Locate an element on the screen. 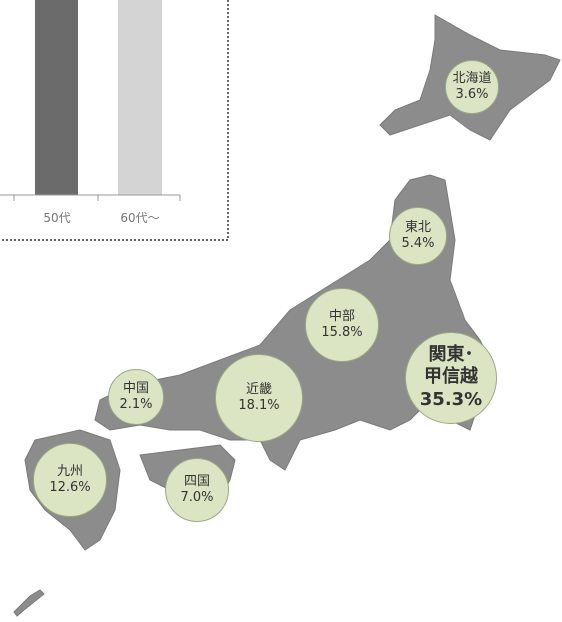 This screenshot has width=562, height=622. region-bubble: 近畿 18.1% is located at coordinates (259, 398).